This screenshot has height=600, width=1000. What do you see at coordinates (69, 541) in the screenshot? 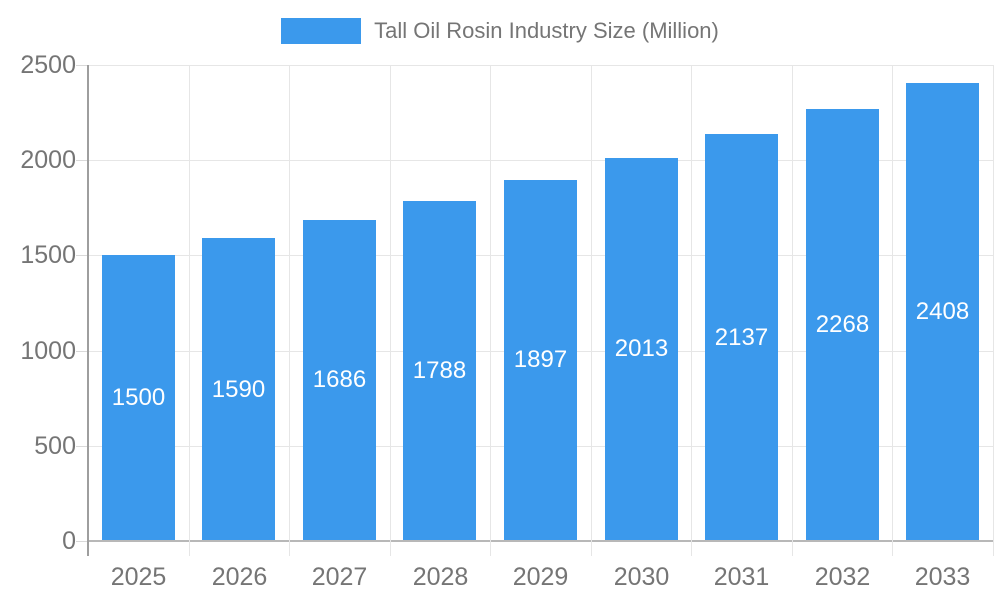
I see `y-axis-label: 0` at bounding box center [69, 541].